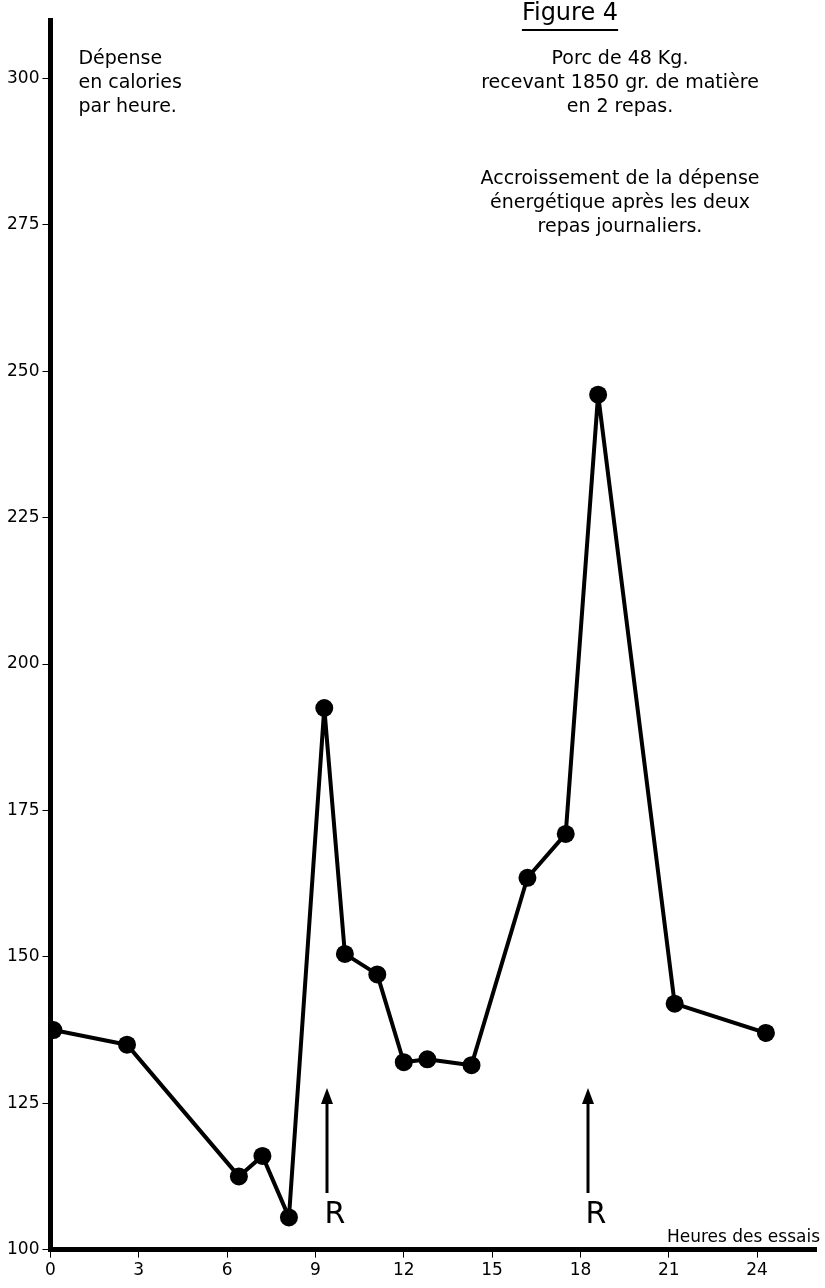  What do you see at coordinates (492, 1269) in the screenshot?
I see `x-tick-label: 15` at bounding box center [492, 1269].